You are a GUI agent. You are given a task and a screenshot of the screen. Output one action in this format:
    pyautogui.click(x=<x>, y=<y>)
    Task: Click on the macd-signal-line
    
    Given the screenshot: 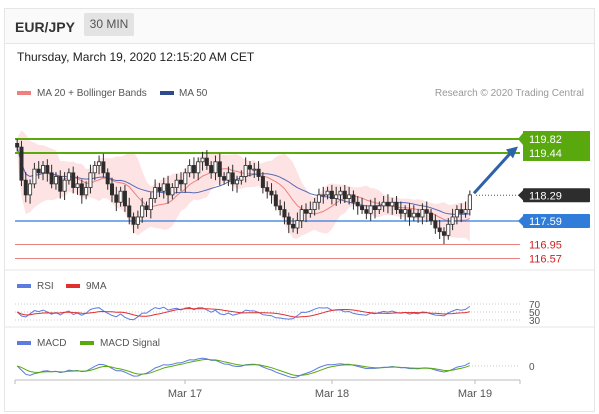 What is the action you would take?
    pyautogui.click(x=243, y=367)
    